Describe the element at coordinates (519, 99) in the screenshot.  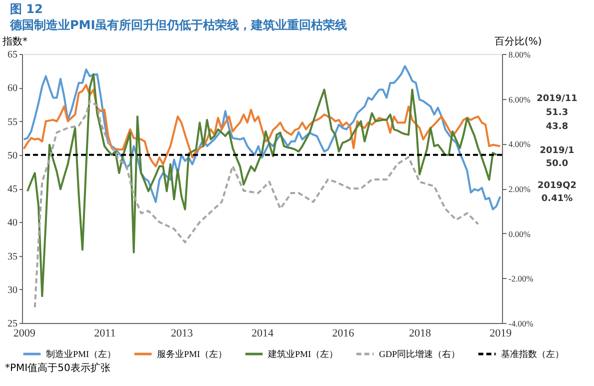
I see `y2-tick-label: 6.00%` at that location.